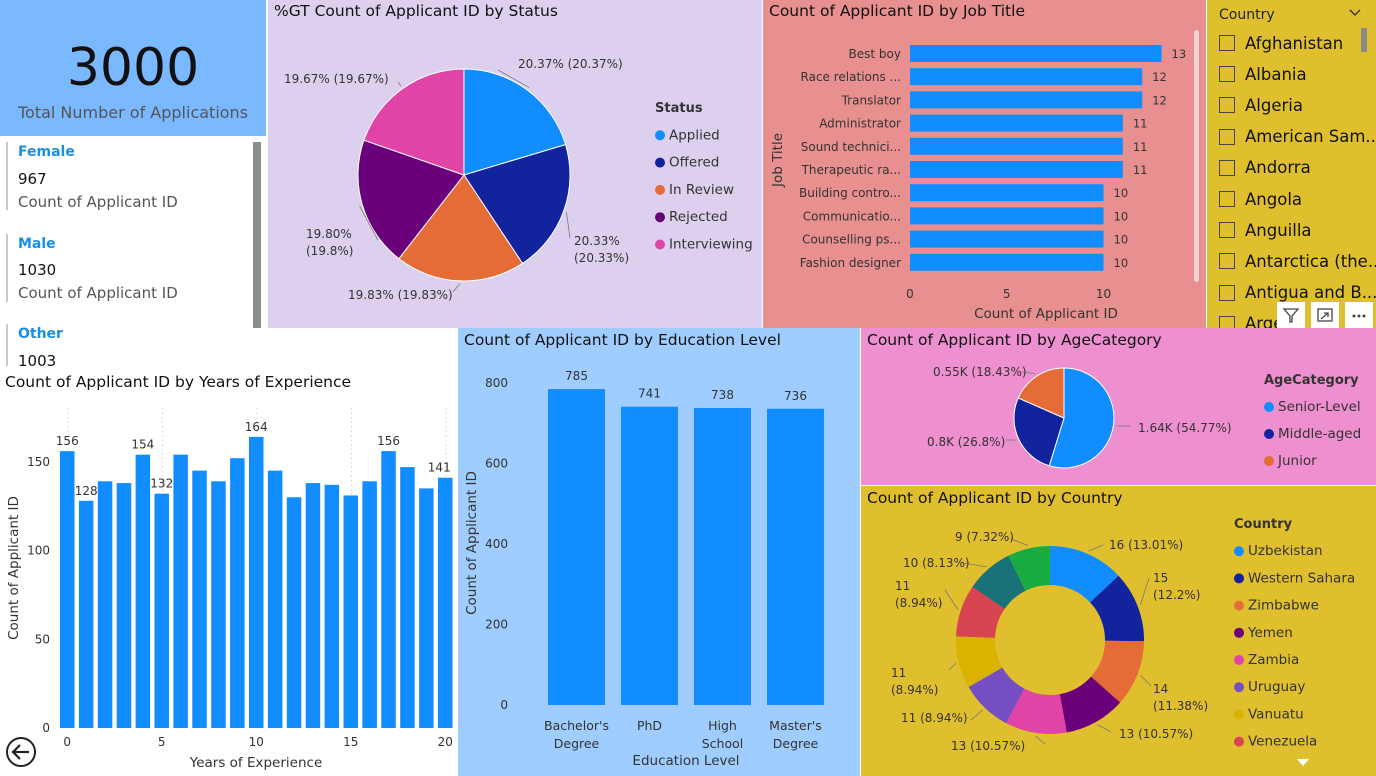  What do you see at coordinates (1276, 687) in the screenshot?
I see `legend-item: Uruguay` at bounding box center [1276, 687].